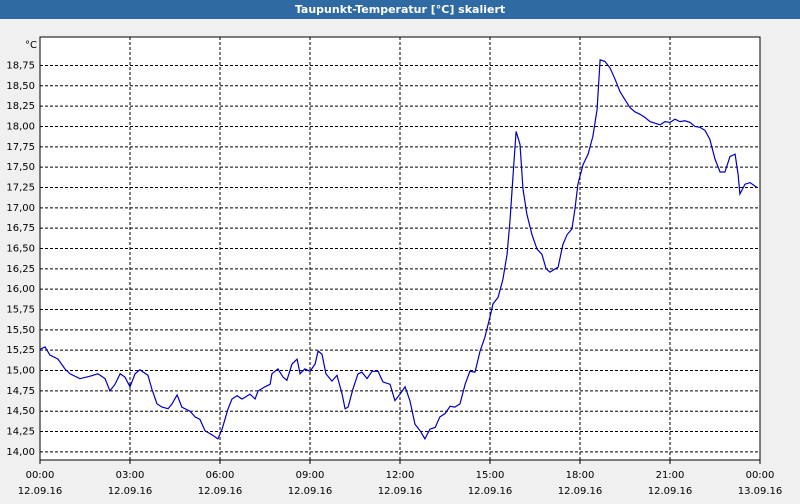  I want to click on y-tick-label: 14,50, so click(20, 411).